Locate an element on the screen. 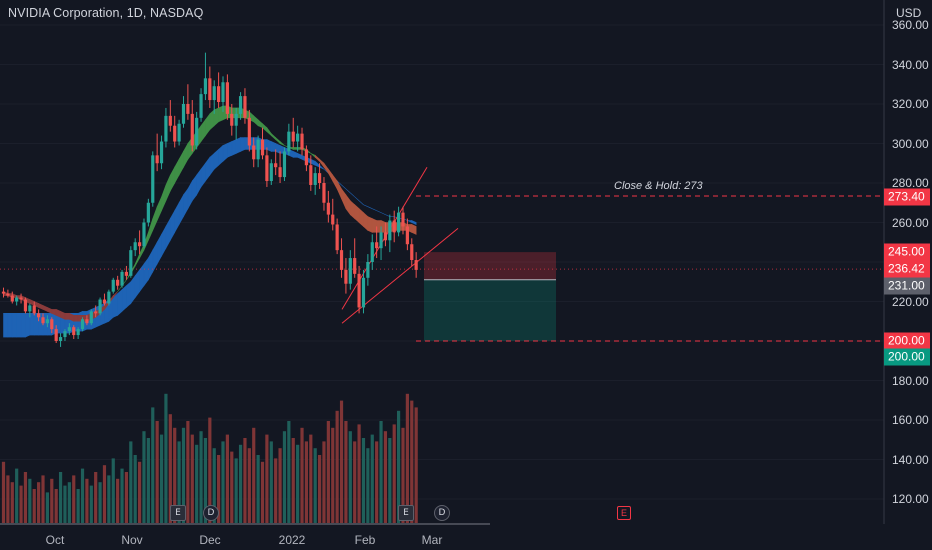 This screenshot has height=550, width=932. price-scale-label: 340.00 is located at coordinates (910, 64).